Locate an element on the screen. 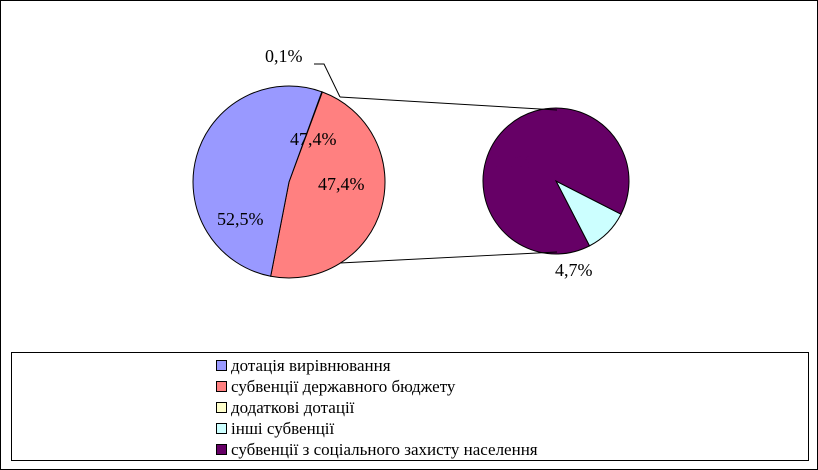 This screenshot has height=470, width=818. connector-line-top is located at coordinates (448, 103).